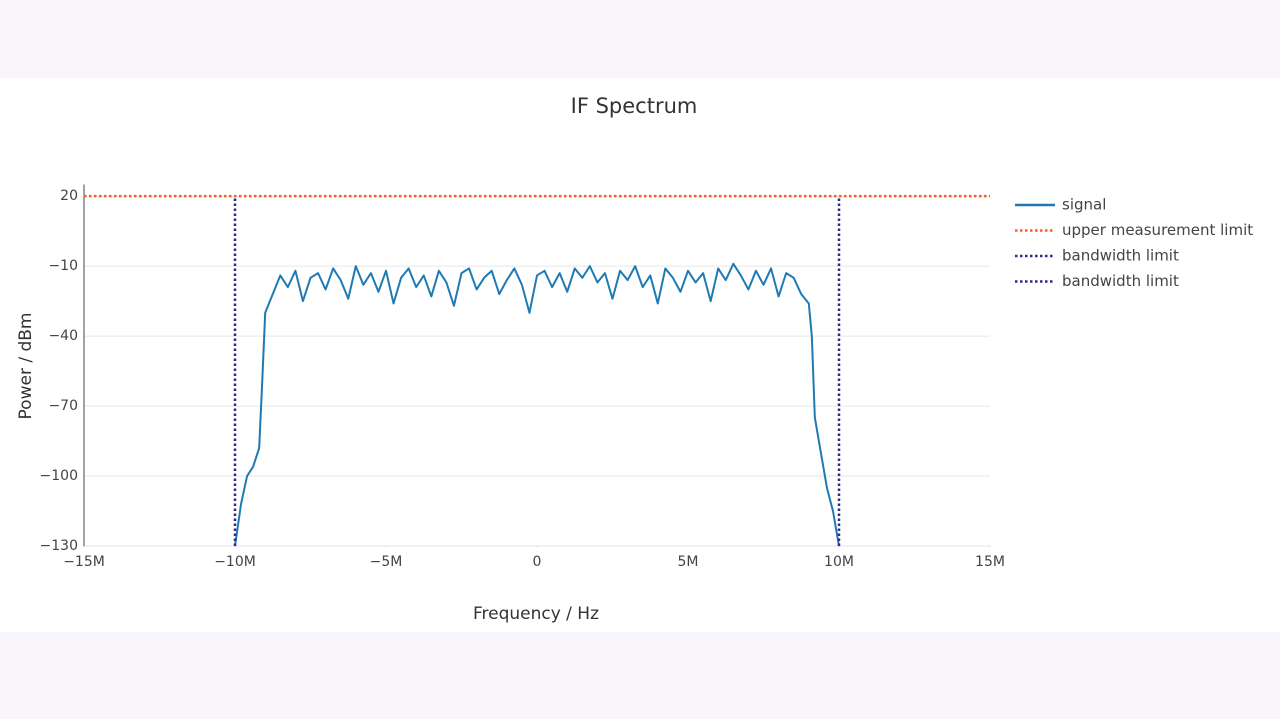 The image size is (1280, 719). I want to click on x-tick-label: 5M, so click(688, 562).